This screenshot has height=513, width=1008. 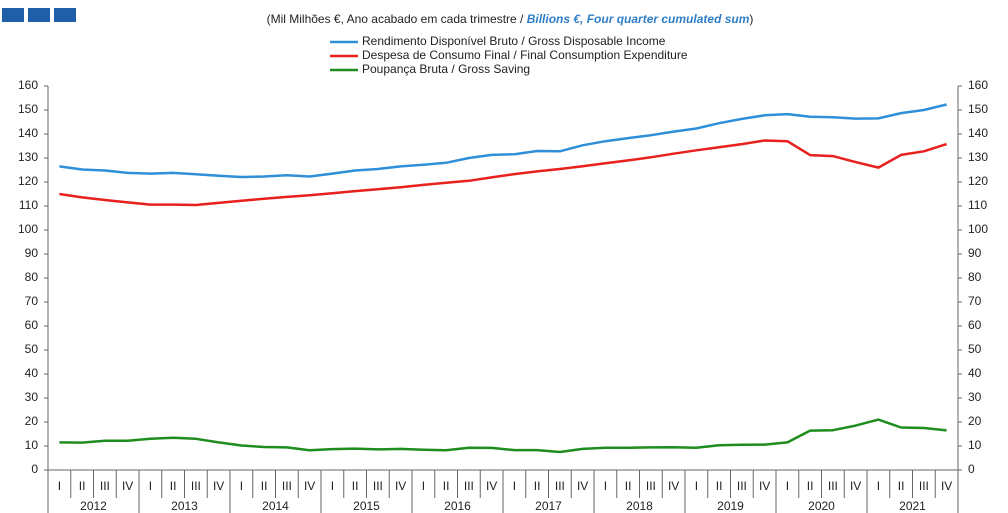 I want to click on y-tick-label: 130, so click(x=28, y=157).